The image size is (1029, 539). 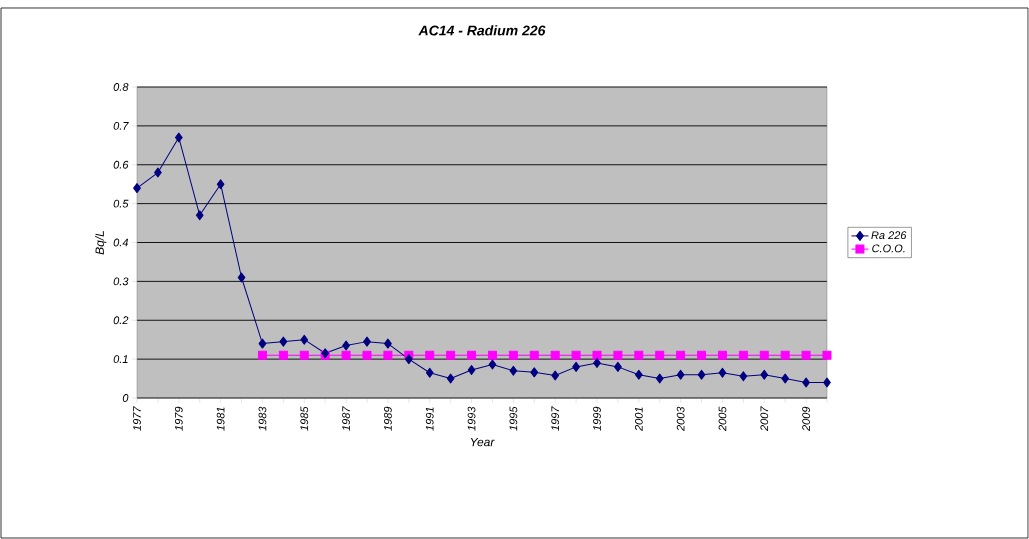 I want to click on y-tick-label: 0.1, so click(x=120, y=359).